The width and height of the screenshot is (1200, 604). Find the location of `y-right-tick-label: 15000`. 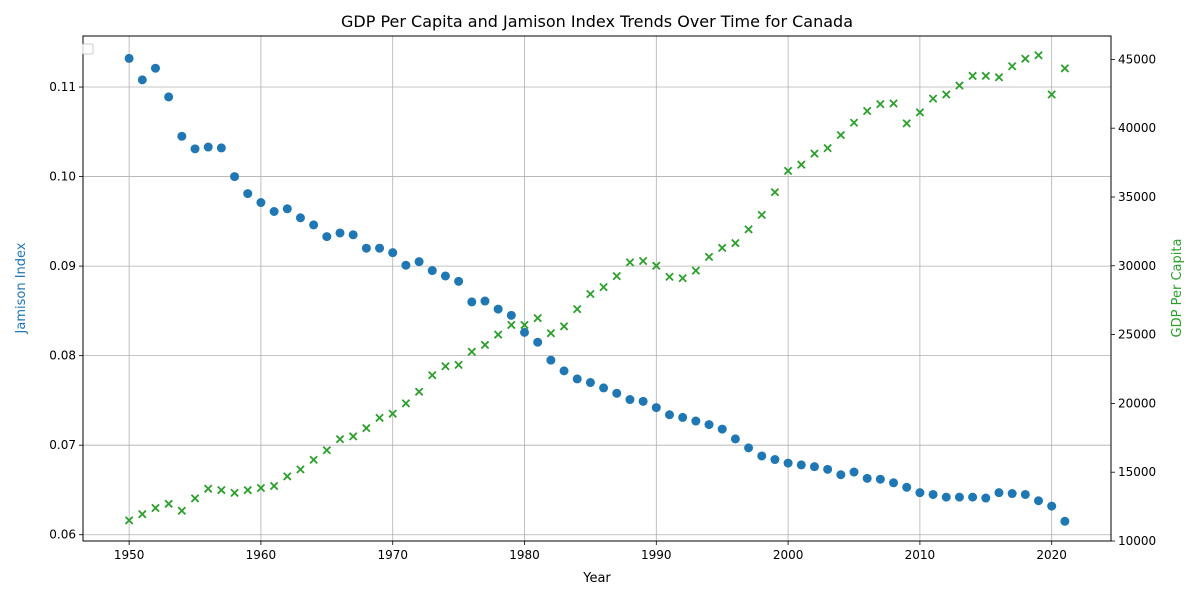

y-right-tick-label: 15000 is located at coordinates (1137, 472).